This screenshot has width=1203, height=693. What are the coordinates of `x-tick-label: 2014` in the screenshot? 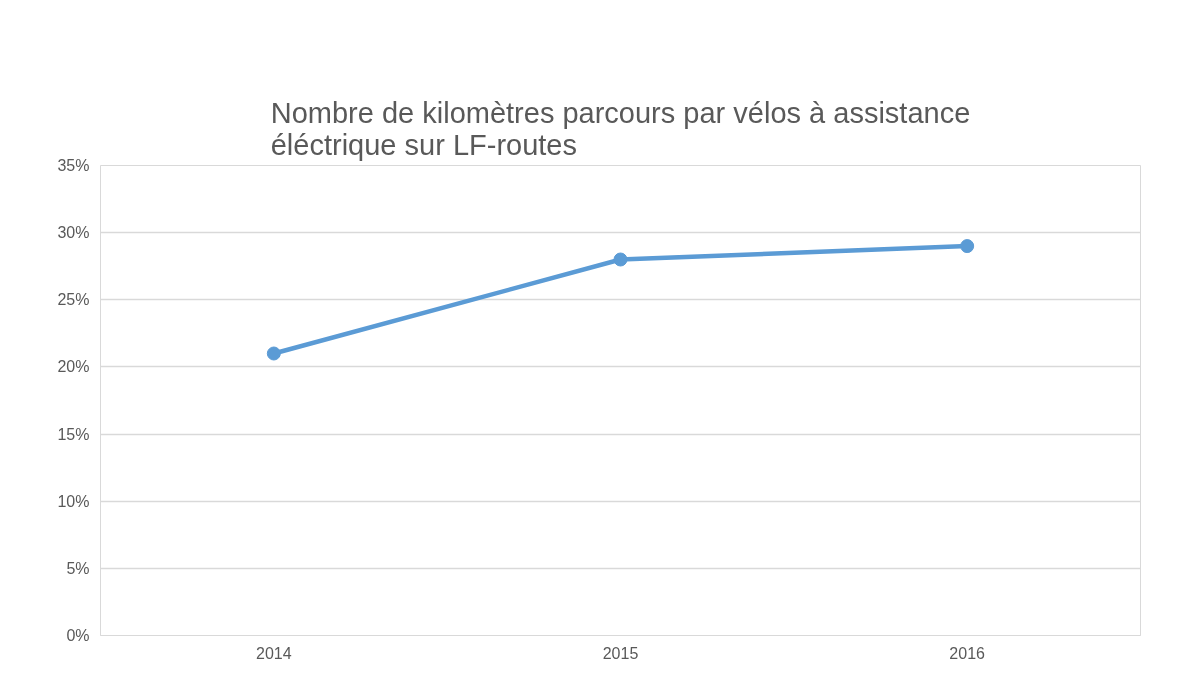 It's located at (274, 653).